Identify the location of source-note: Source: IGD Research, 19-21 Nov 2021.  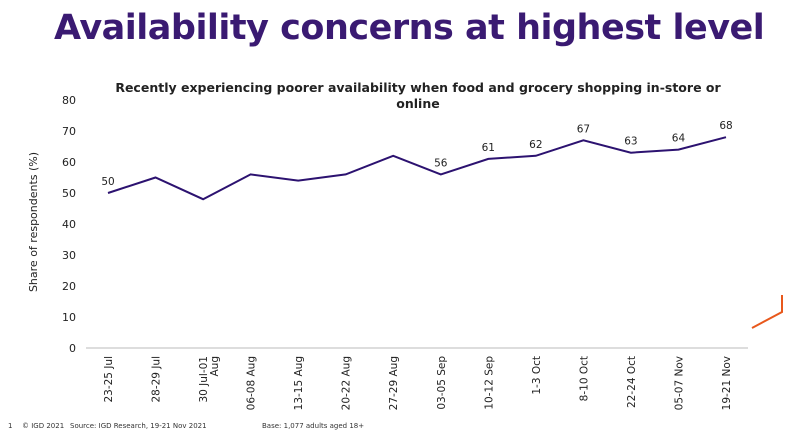
(138, 426).